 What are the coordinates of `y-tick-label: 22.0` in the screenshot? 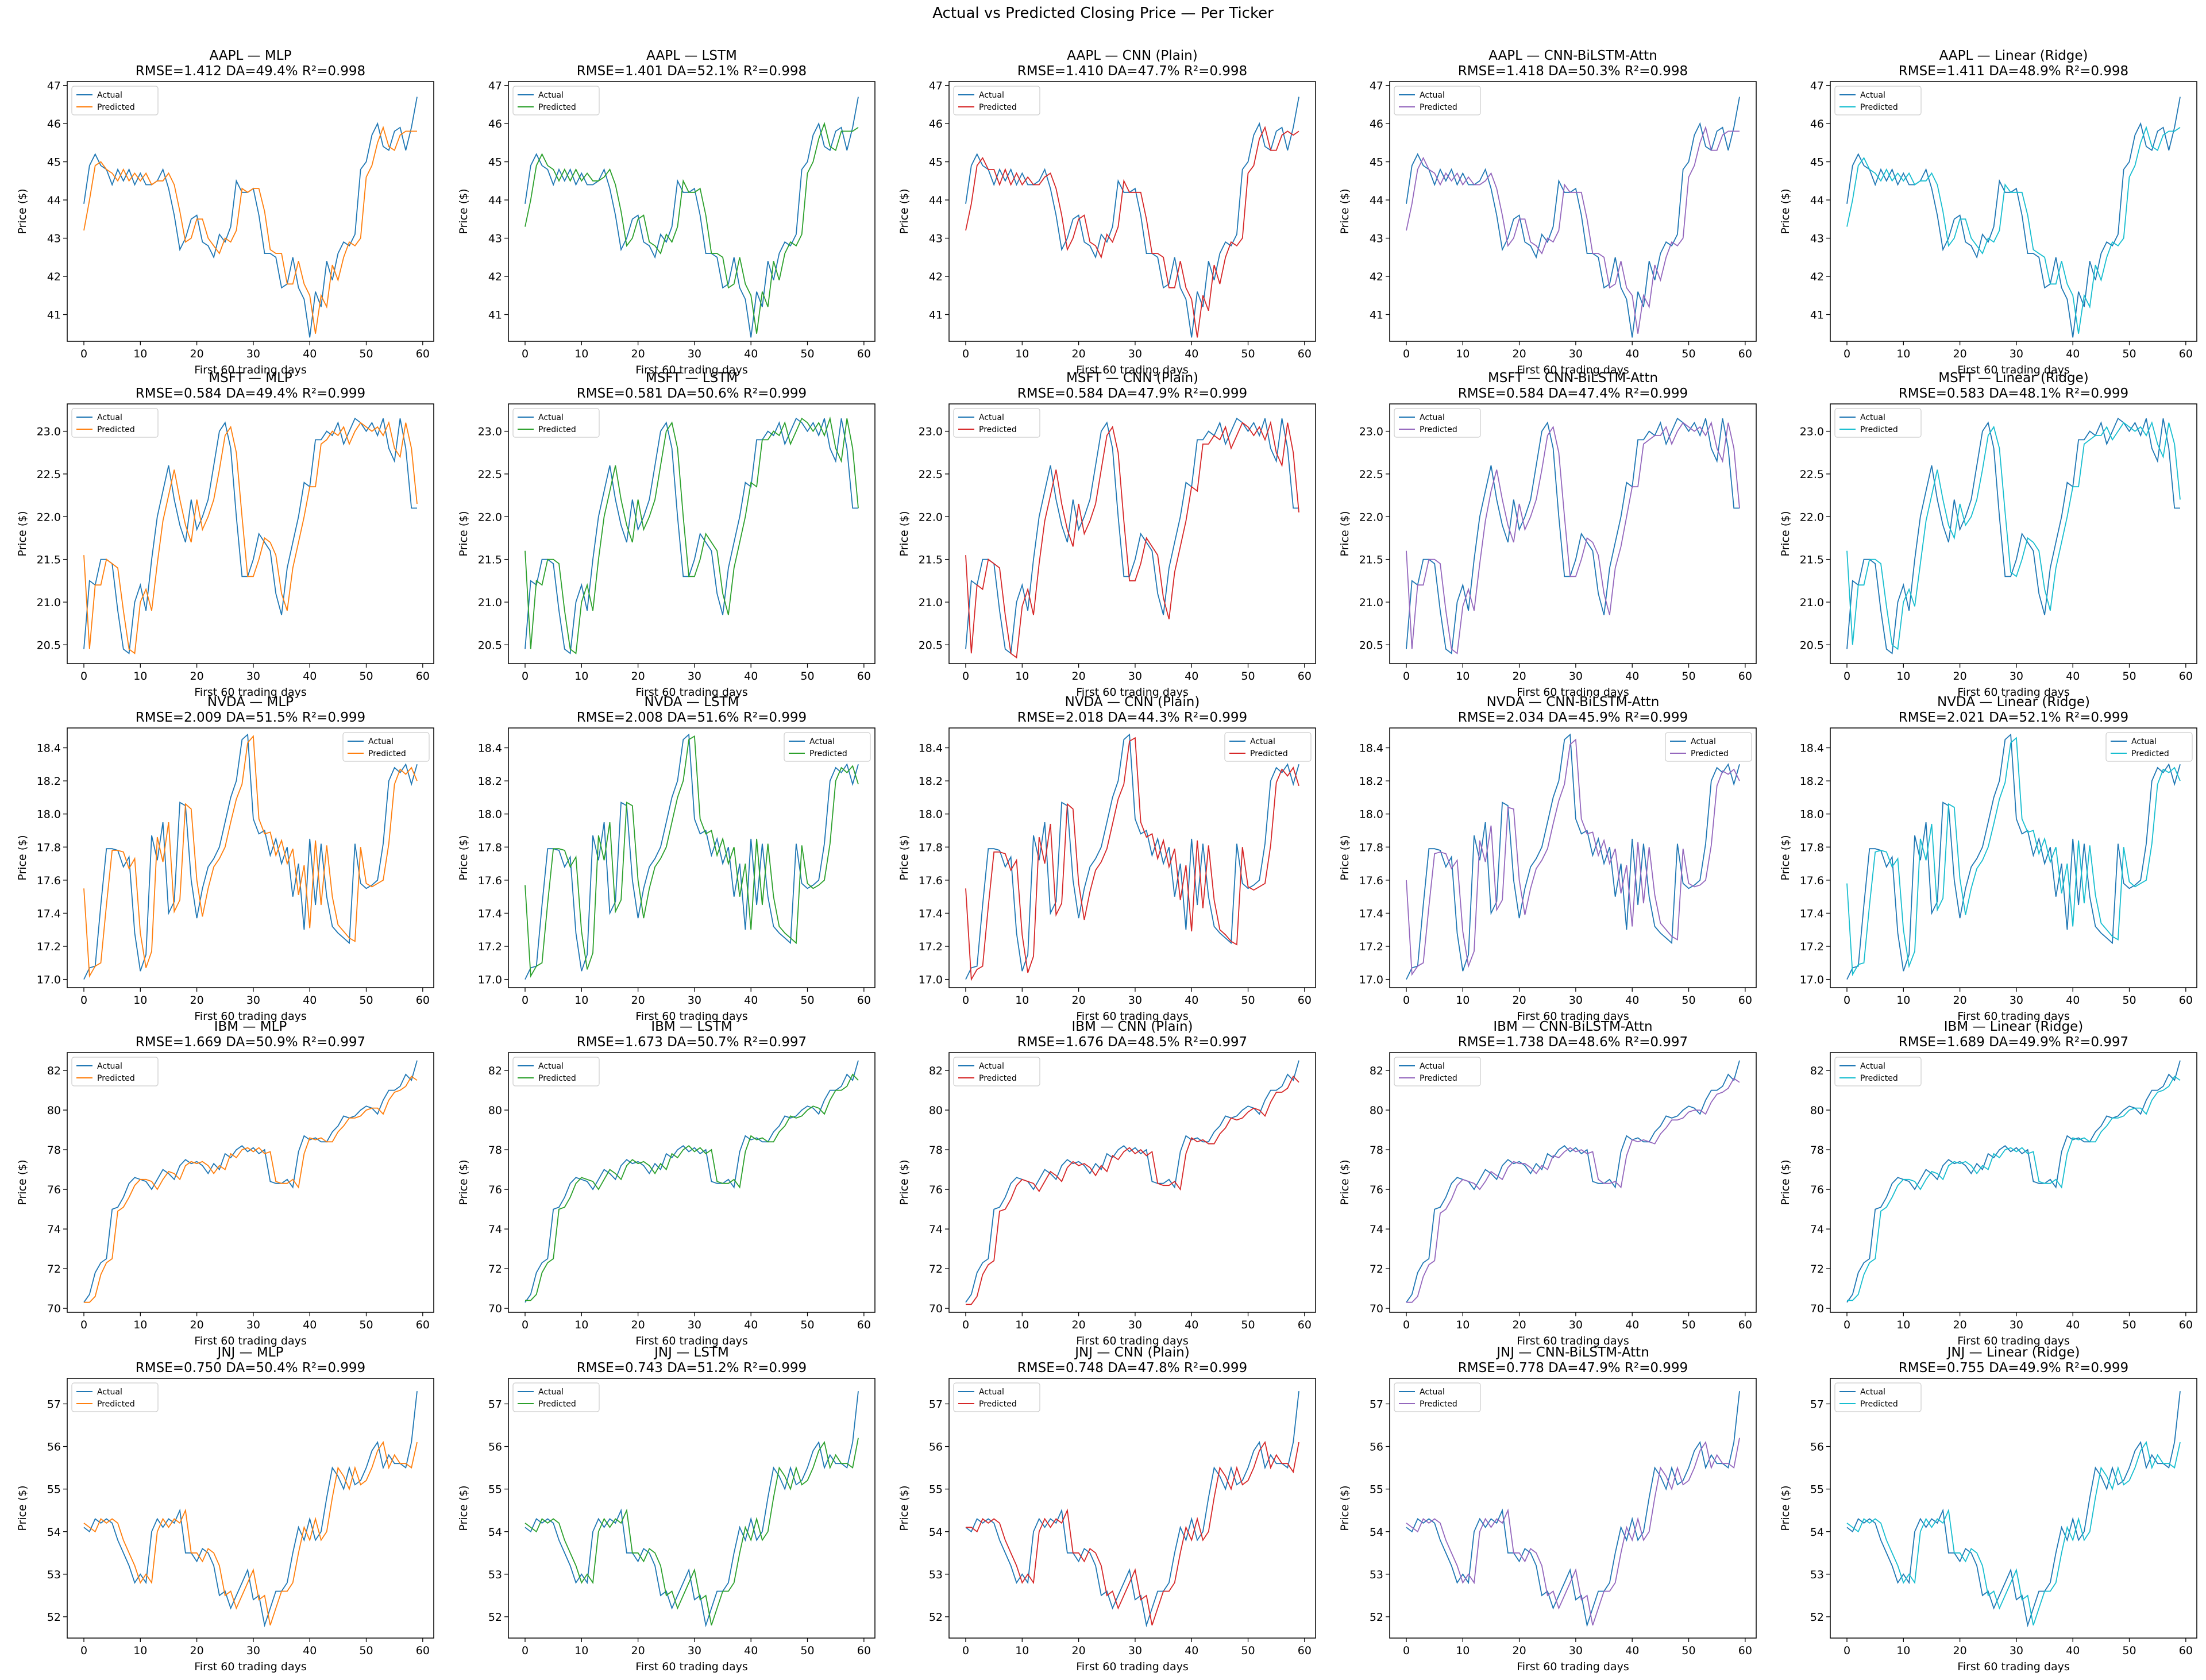 It's located at (49, 517).